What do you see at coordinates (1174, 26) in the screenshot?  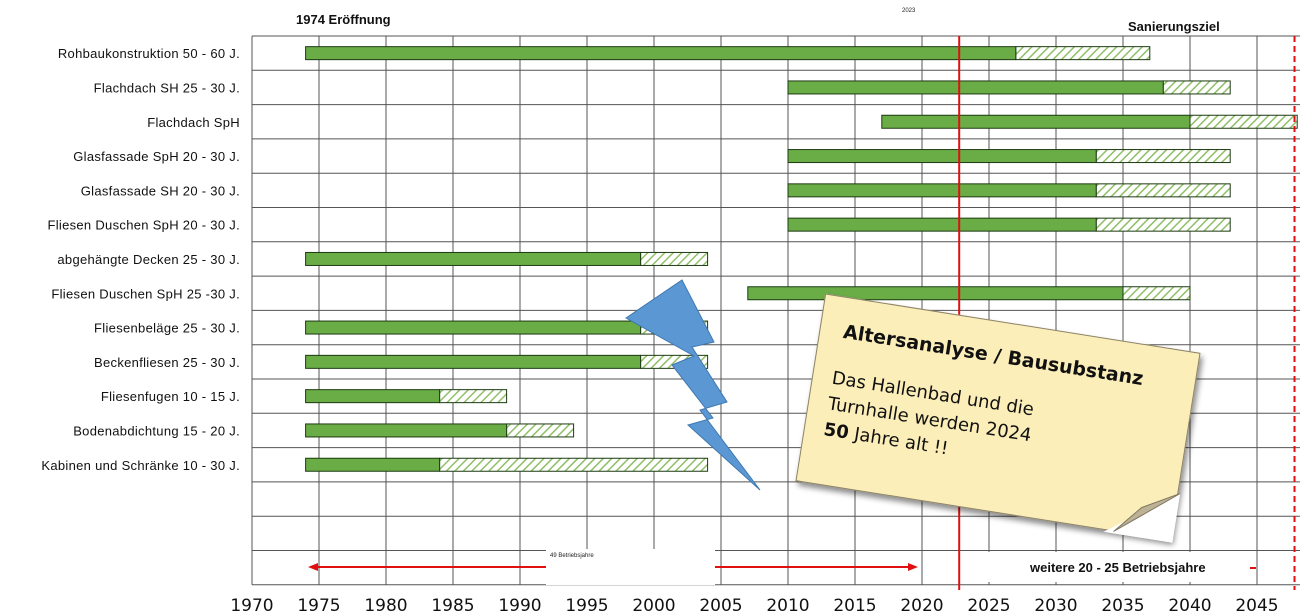 I see `target-label: Sanierungsziel` at bounding box center [1174, 26].